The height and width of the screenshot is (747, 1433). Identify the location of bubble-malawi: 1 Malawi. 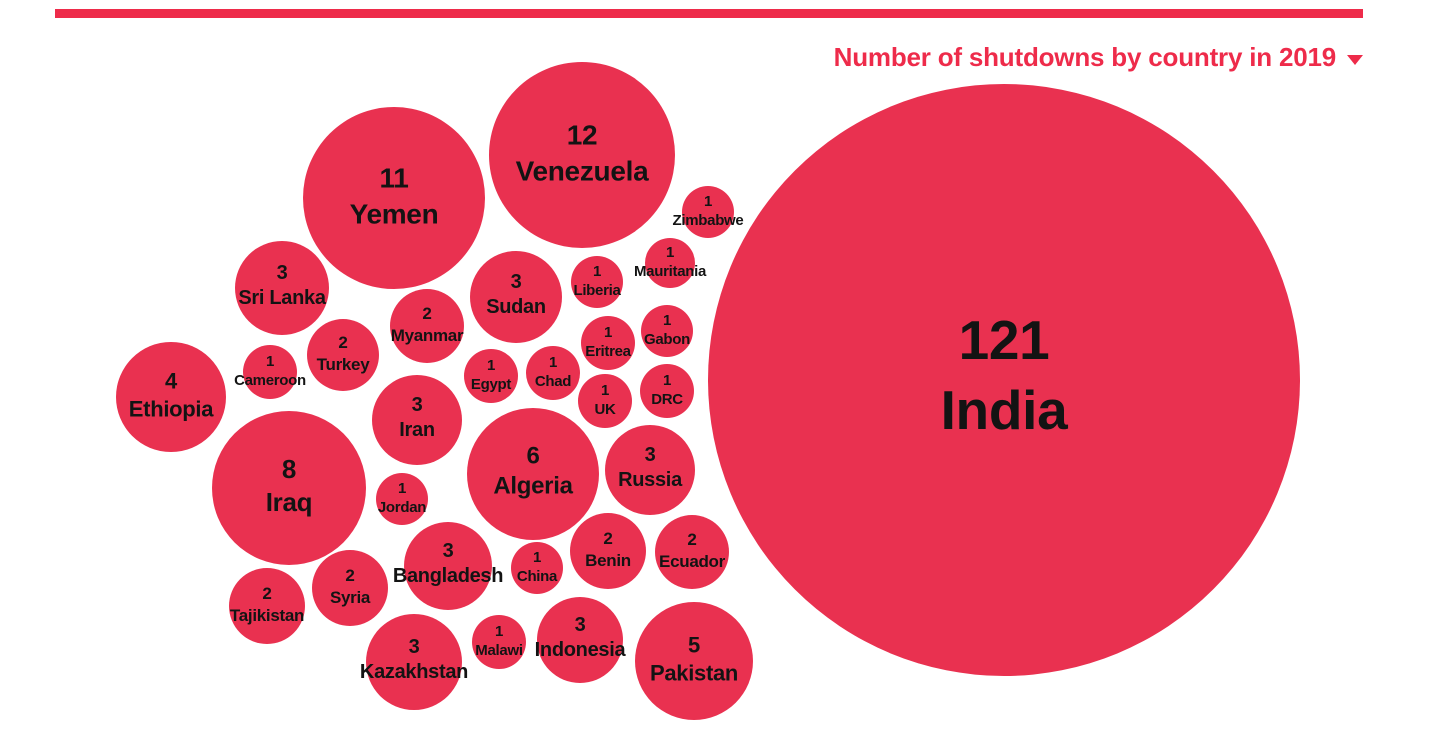
(499, 642).